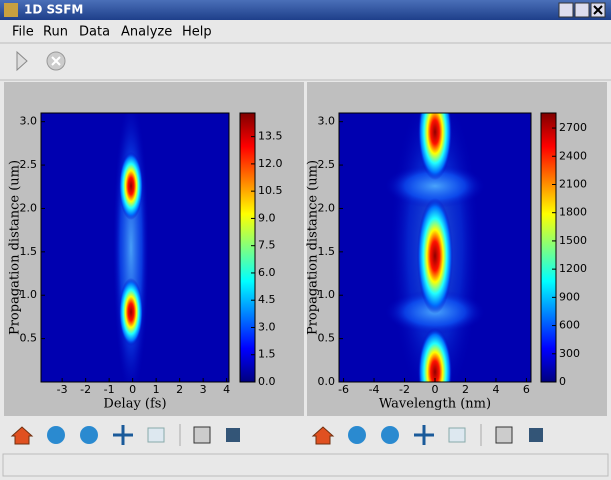 The image size is (611, 480). Describe the element at coordinates (53, 10) in the screenshot. I see `window-title: 1D SSFM` at that location.